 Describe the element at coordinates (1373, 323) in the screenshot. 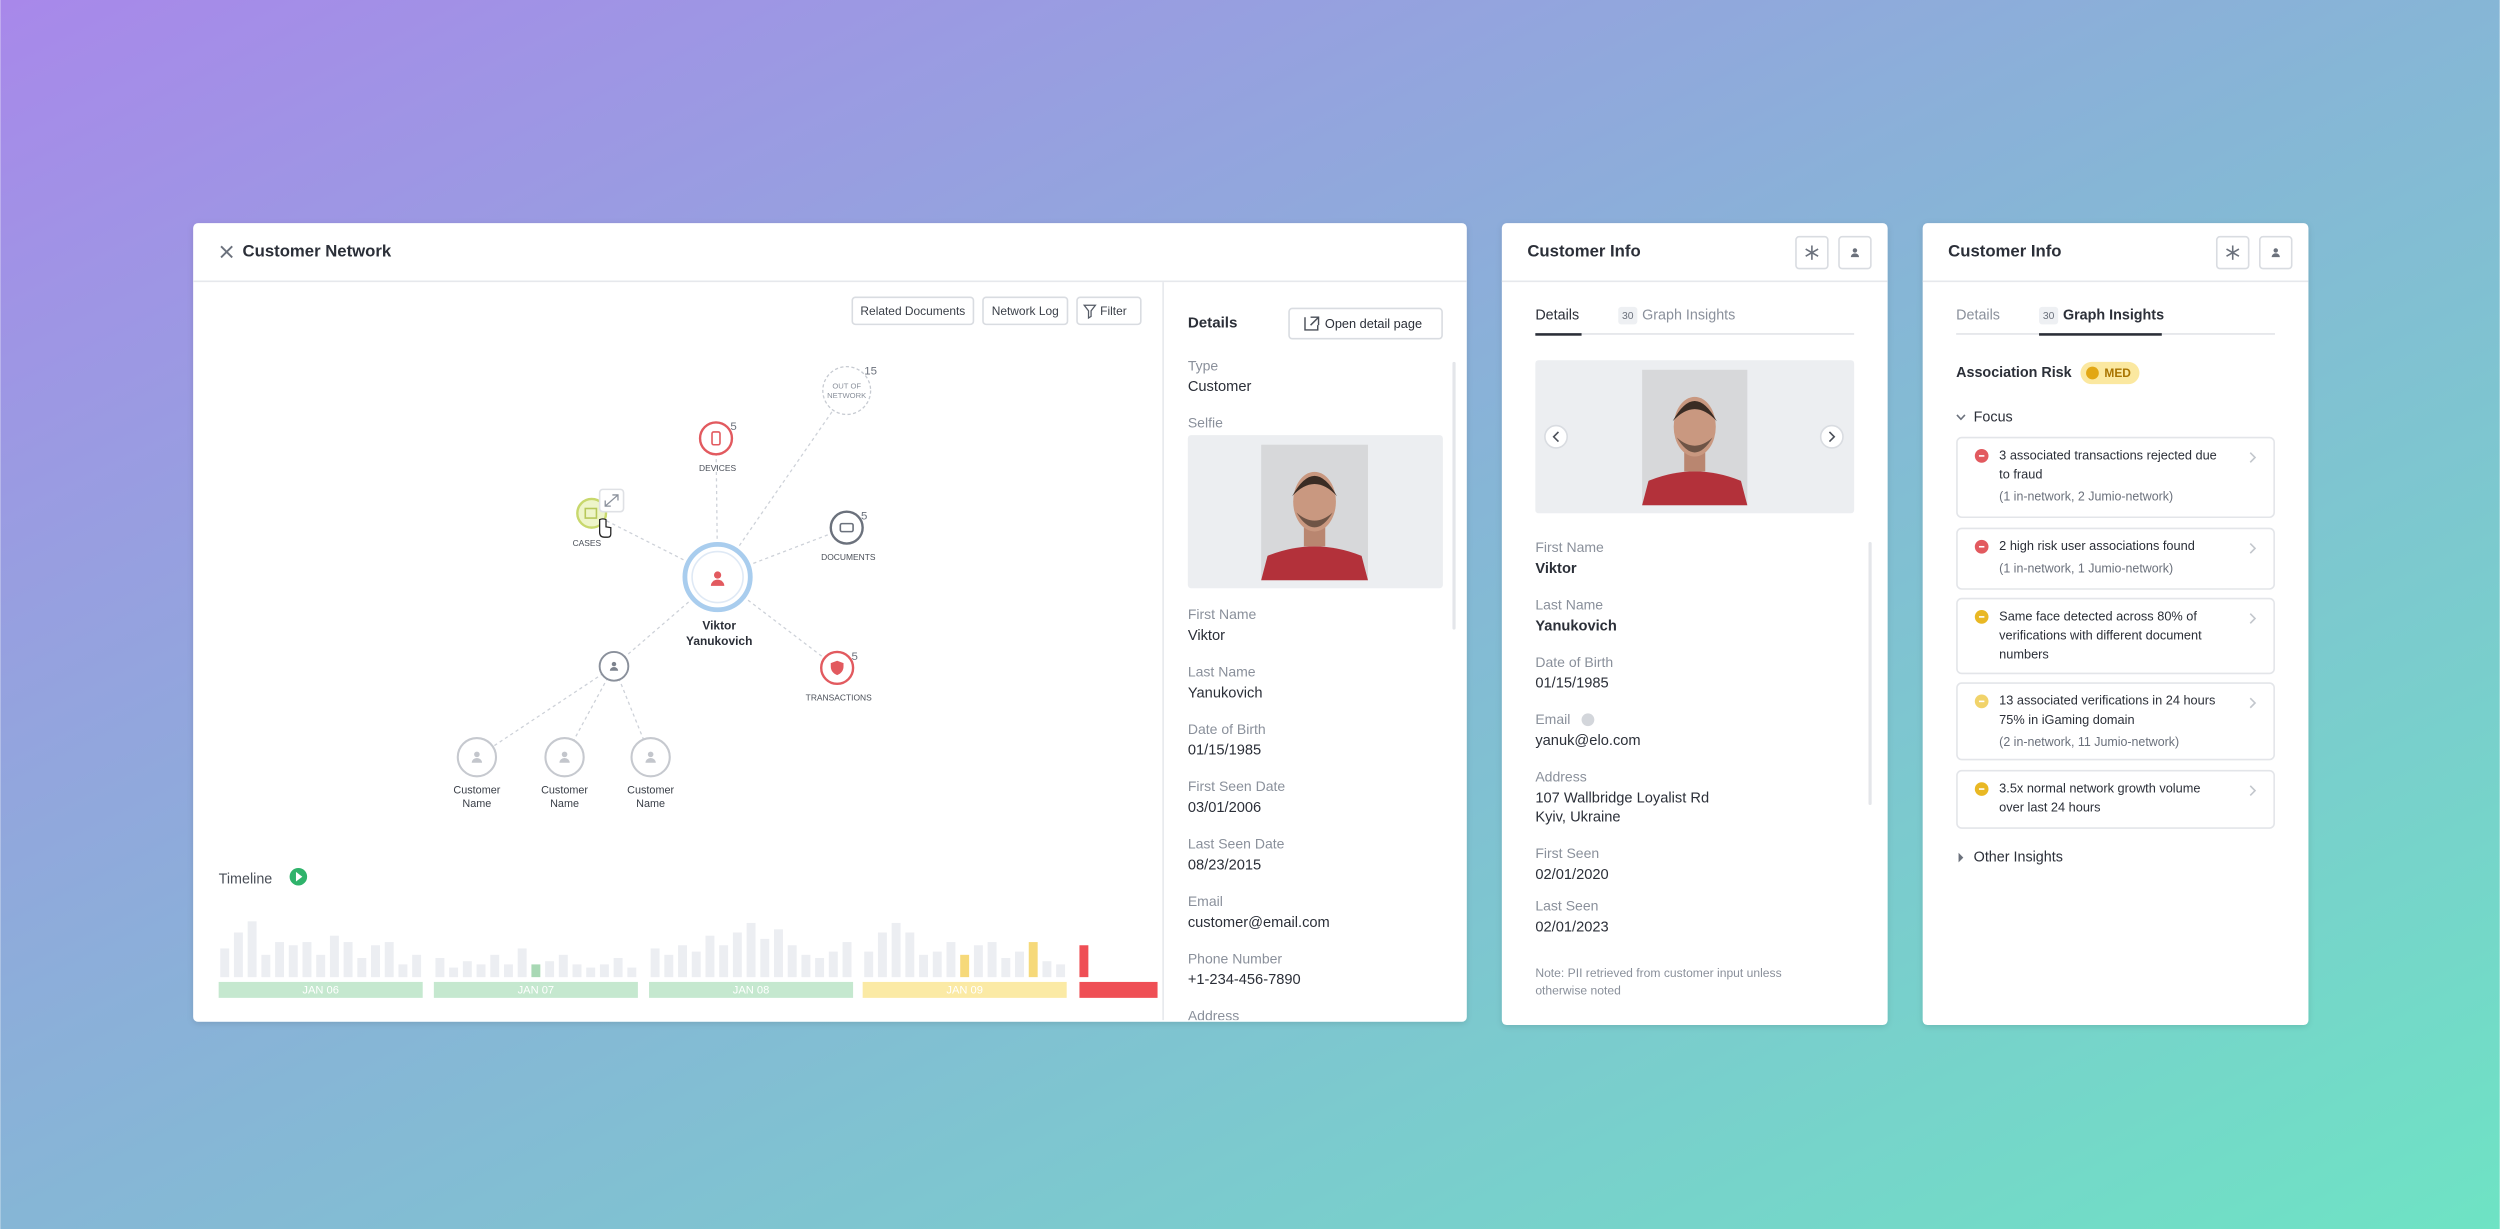

I see `button-label: Open detail page` at that location.